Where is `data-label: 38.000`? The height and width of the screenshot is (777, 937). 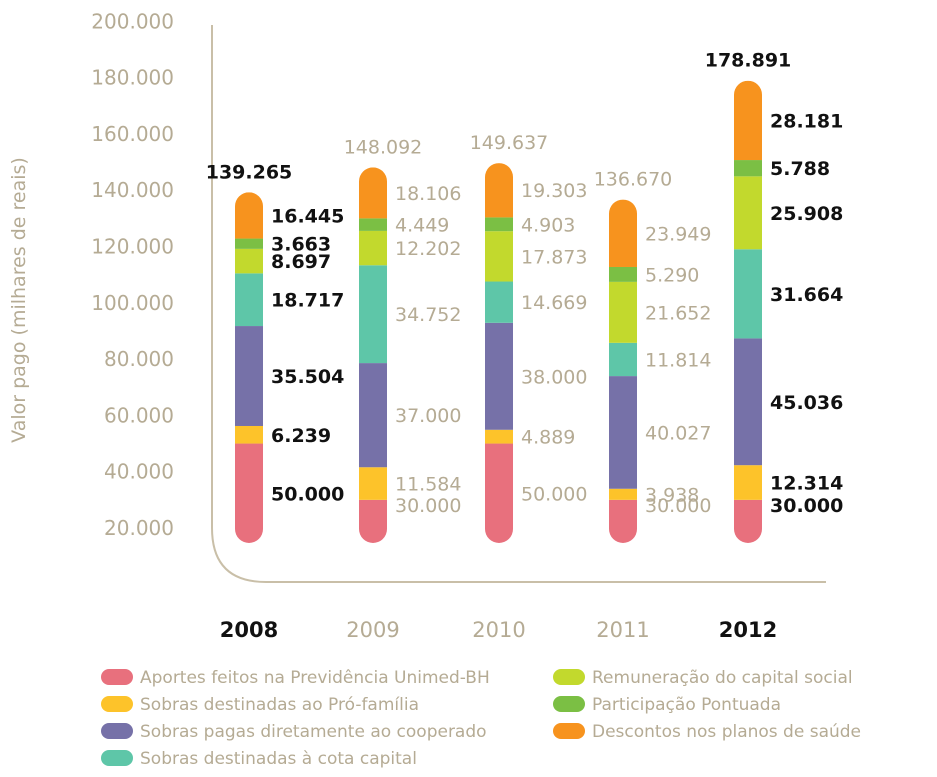
data-label: 38.000 is located at coordinates (554, 377).